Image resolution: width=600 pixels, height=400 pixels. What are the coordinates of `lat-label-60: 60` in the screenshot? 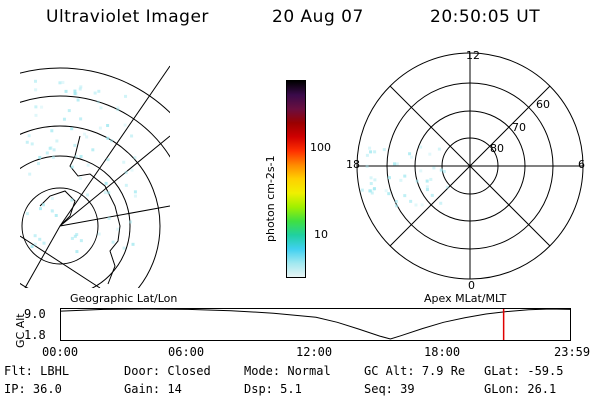 It's located at (543, 104).